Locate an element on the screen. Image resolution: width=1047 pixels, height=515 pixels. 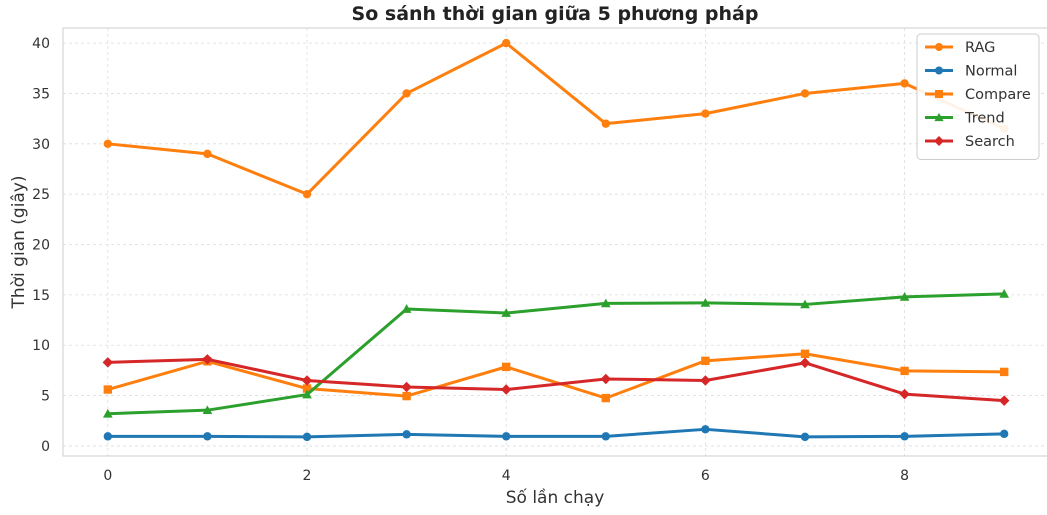
legend-label-search: Search is located at coordinates (990, 142).